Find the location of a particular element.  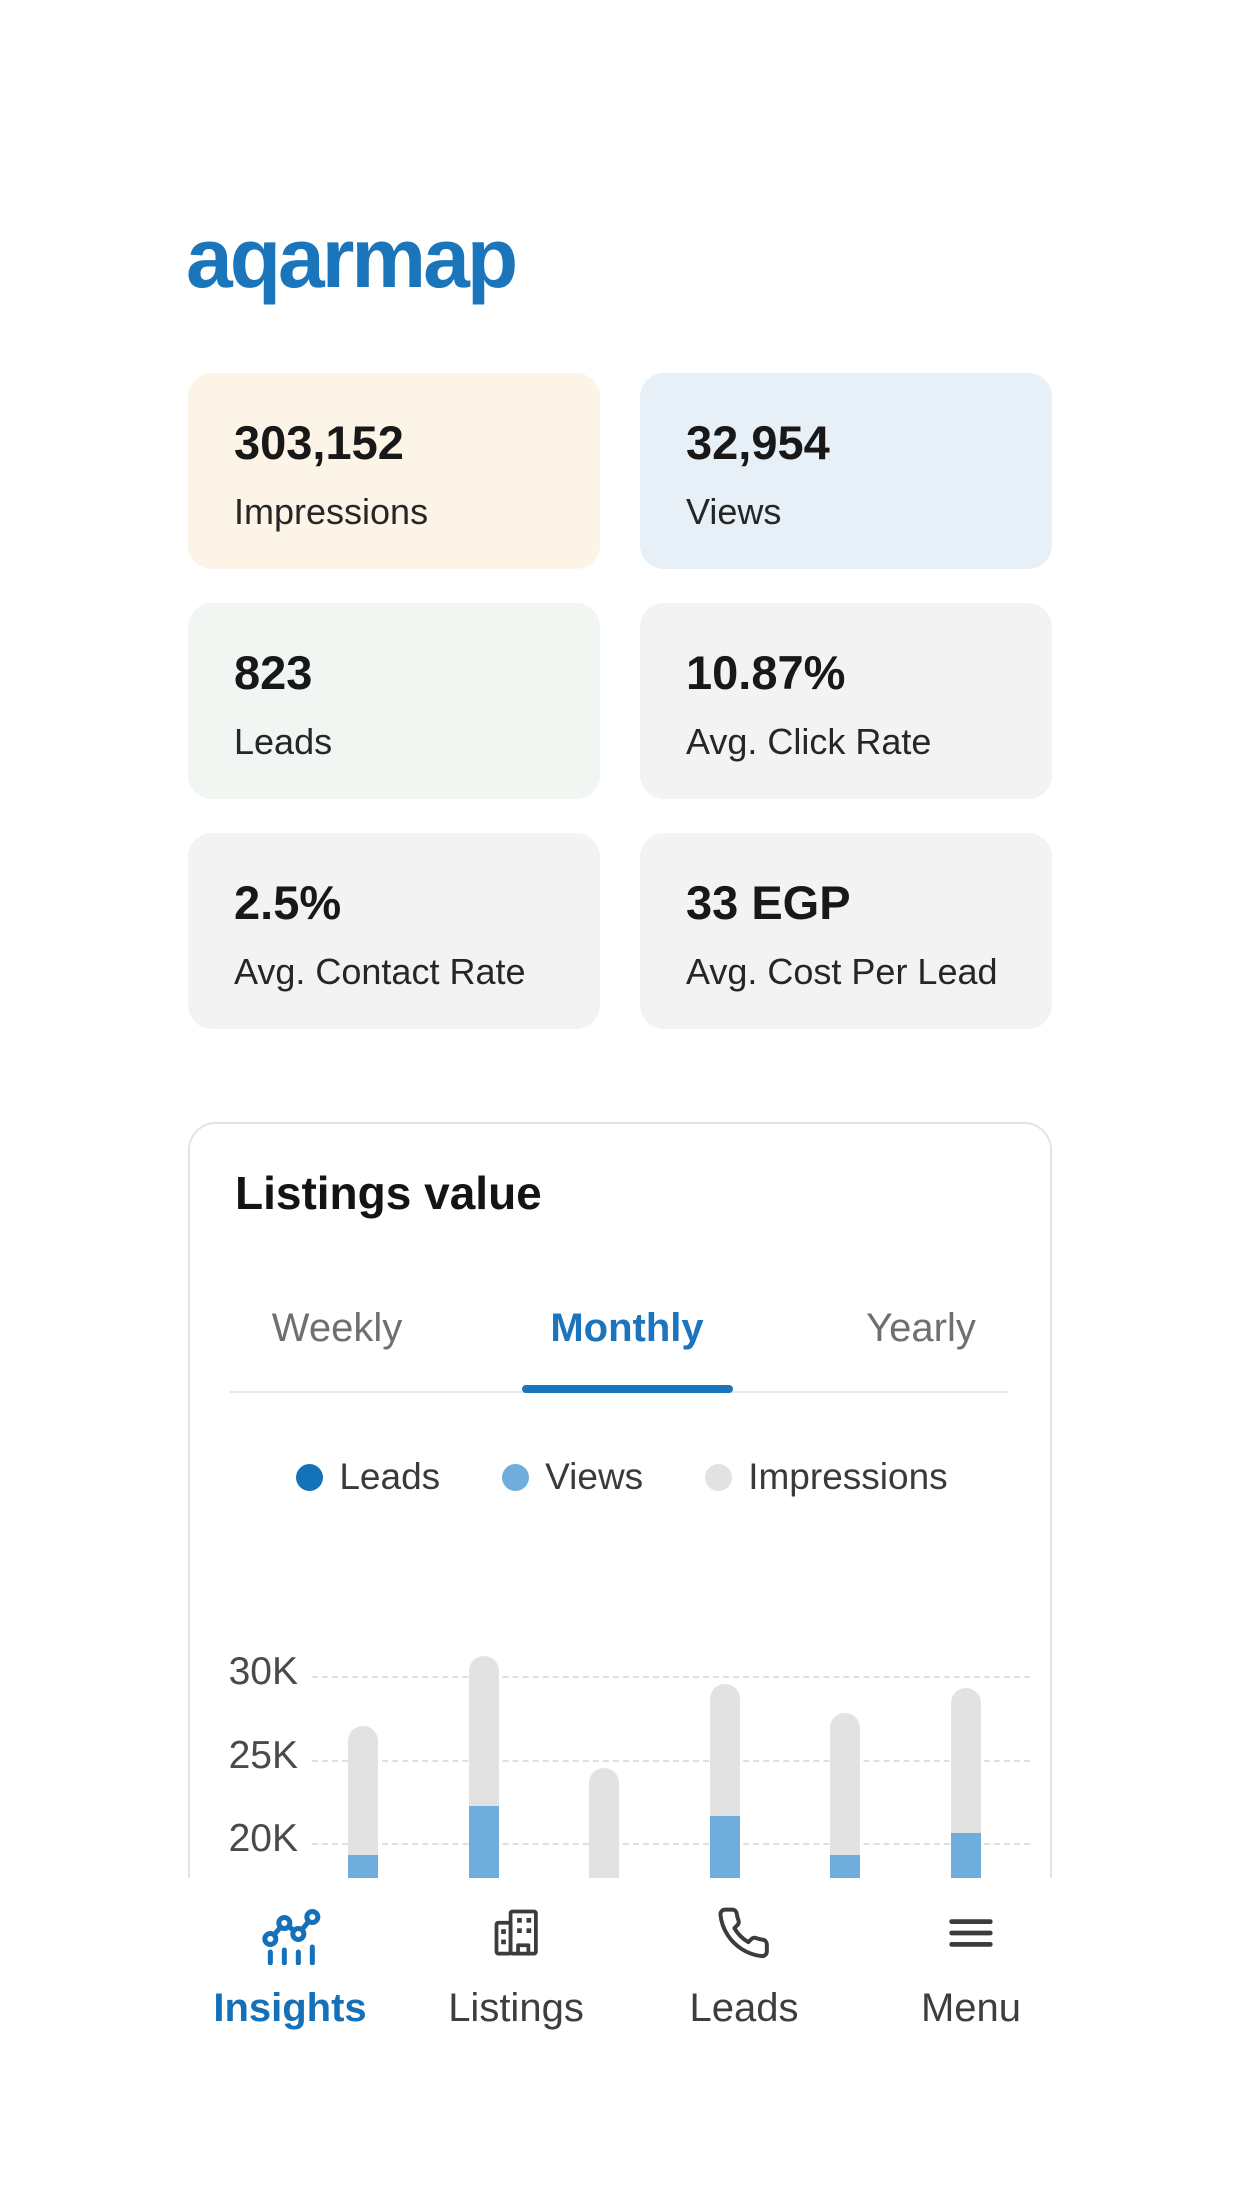

nav-item-insights: Insights is located at coordinates (290, 1964).